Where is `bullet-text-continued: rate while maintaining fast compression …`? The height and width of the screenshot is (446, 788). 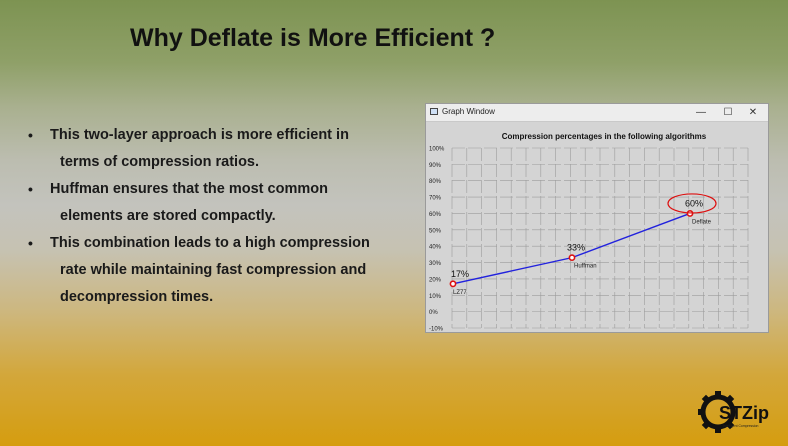 bullet-text-continued: rate while maintaining fast compression … is located at coordinates (213, 270).